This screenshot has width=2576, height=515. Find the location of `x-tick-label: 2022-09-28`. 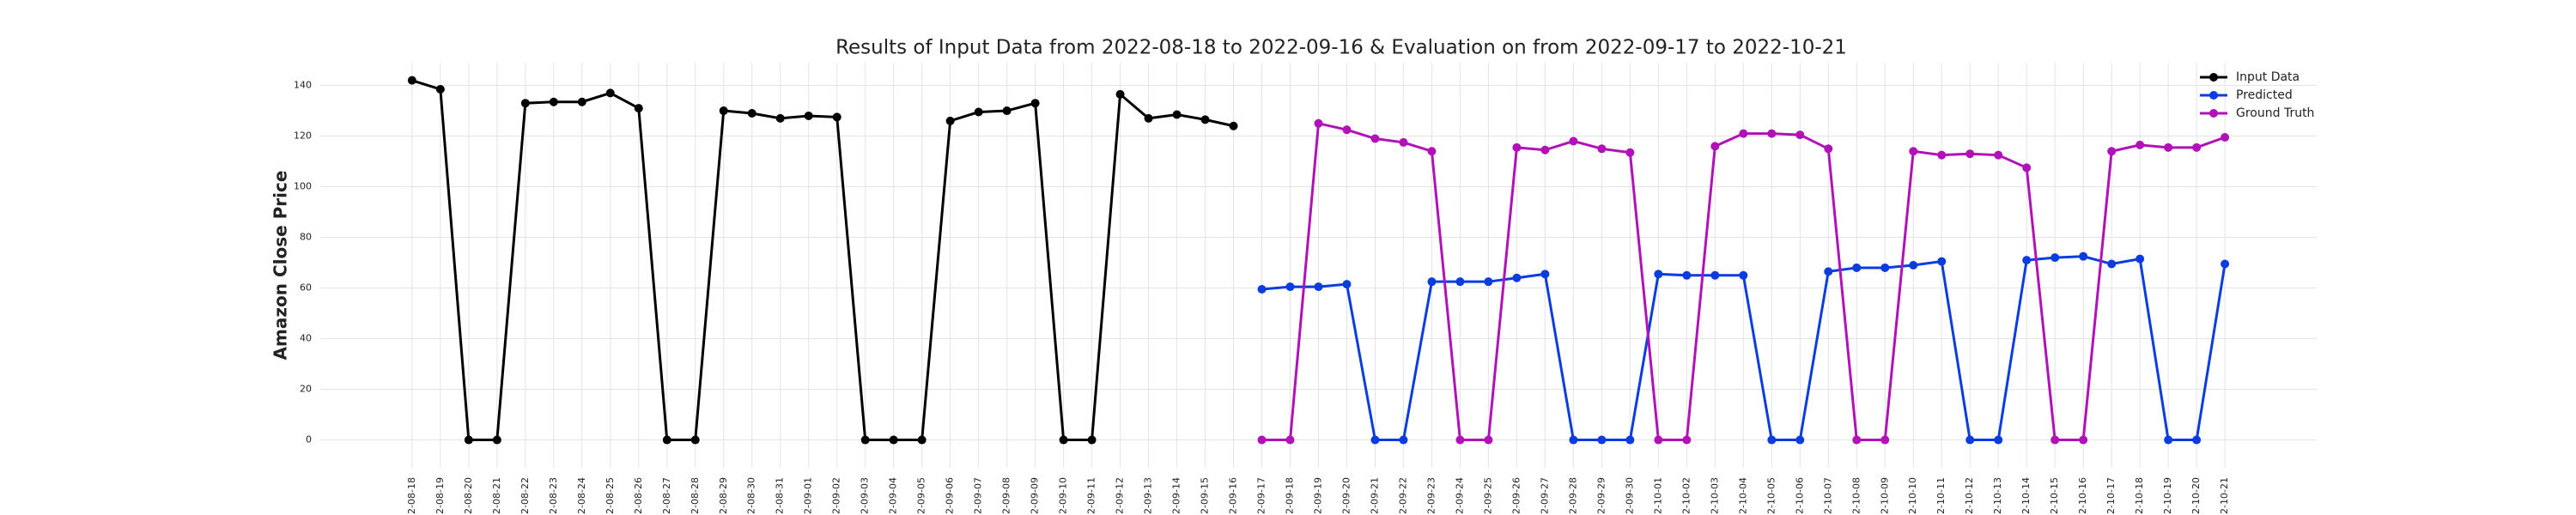

x-tick-label: 2022-09-28 is located at coordinates (1572, 496).